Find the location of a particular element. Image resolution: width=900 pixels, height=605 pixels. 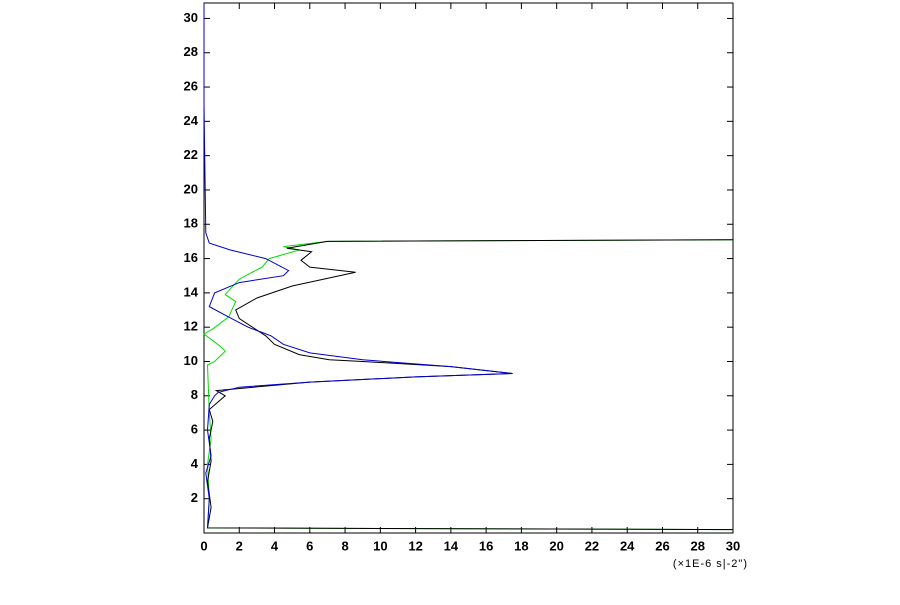

x-tick-label: 14 is located at coordinates (451, 545).